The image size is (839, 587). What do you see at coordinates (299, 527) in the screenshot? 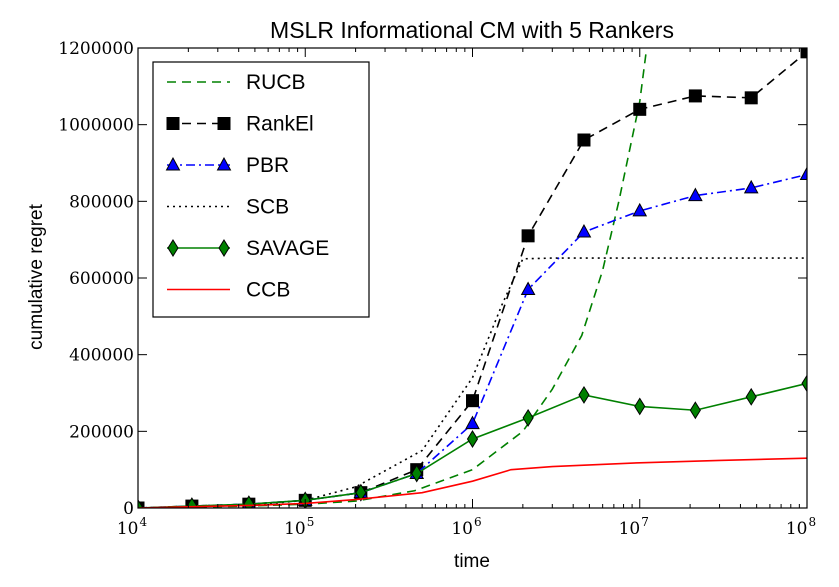
I see `x-tick-label: 10⁵` at bounding box center [299, 527].